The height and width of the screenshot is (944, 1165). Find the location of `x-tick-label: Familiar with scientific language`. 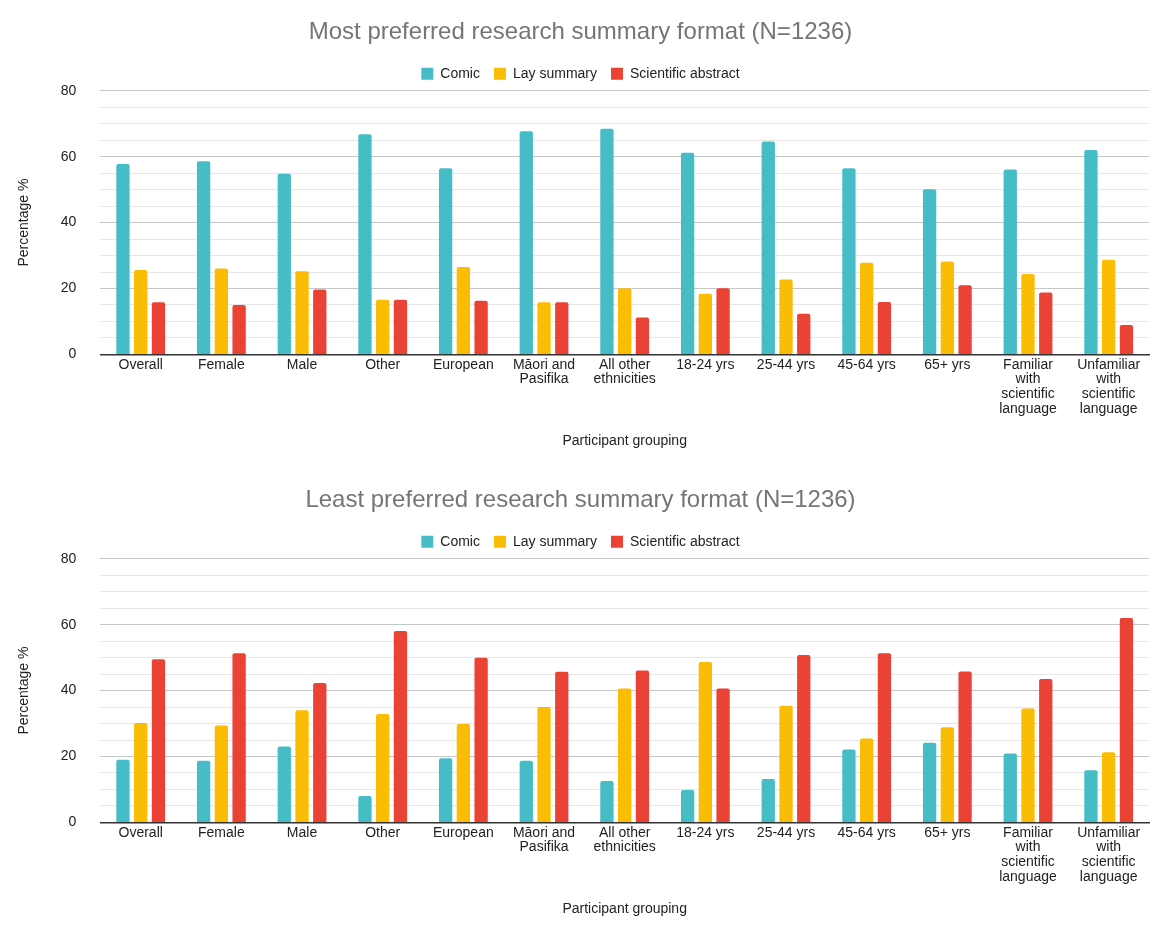

x-tick-label: Familiar with scientific language is located at coordinates (1028, 853).